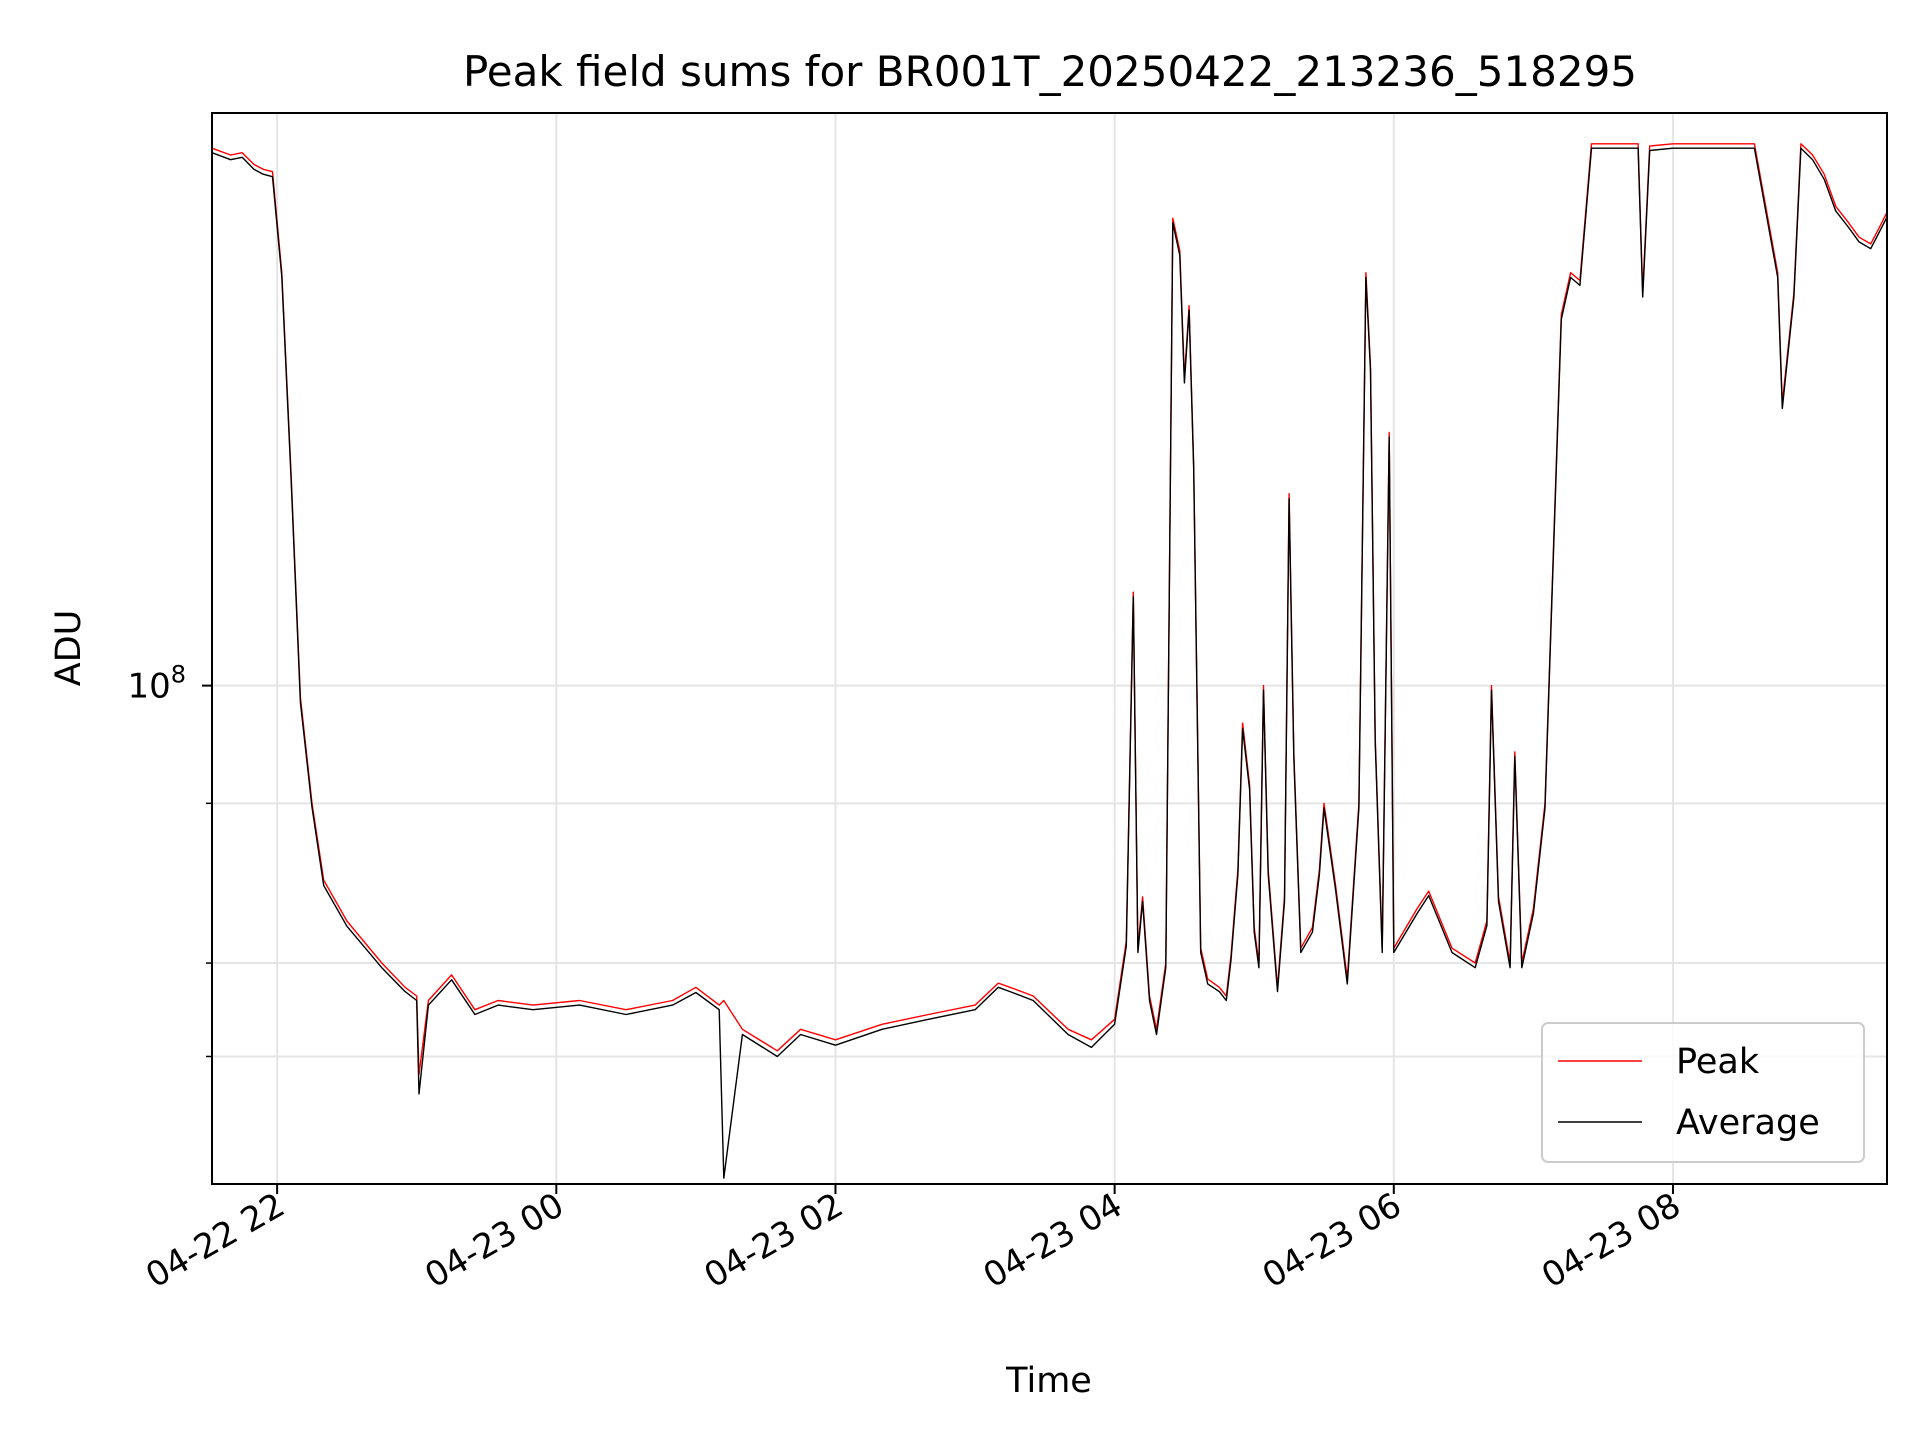 This screenshot has height=1440, width=1920. Describe the element at coordinates (1718, 1062) in the screenshot. I see `legend-label-peak: Peak` at that location.